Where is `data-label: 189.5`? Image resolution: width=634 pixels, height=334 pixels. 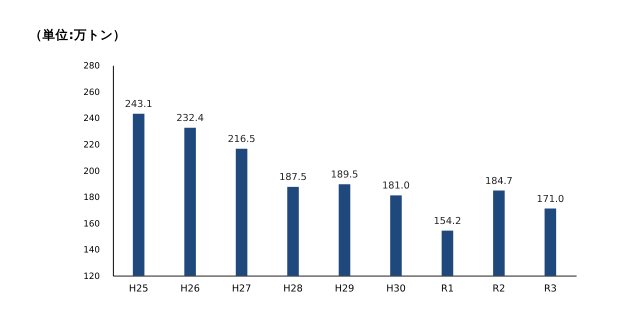 data-label: 189.5 is located at coordinates (344, 174).